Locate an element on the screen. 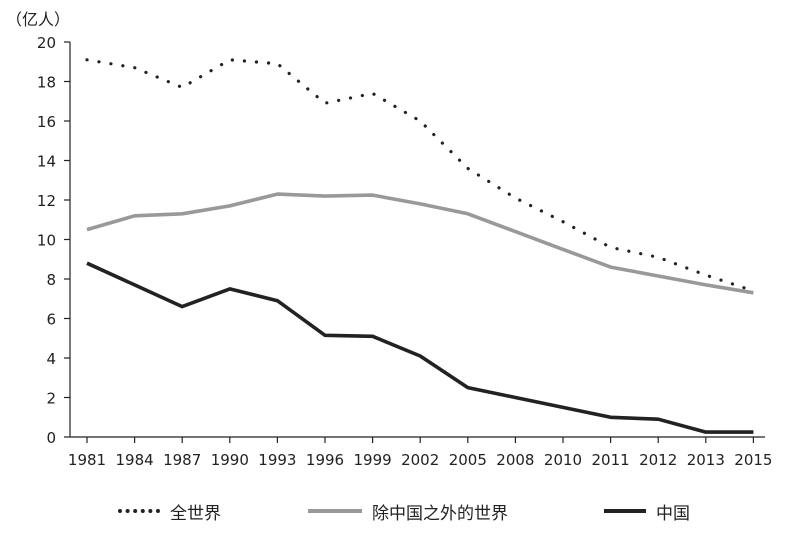 This screenshot has width=811, height=541. legend-item-world: 全世界 is located at coordinates (169, 511).